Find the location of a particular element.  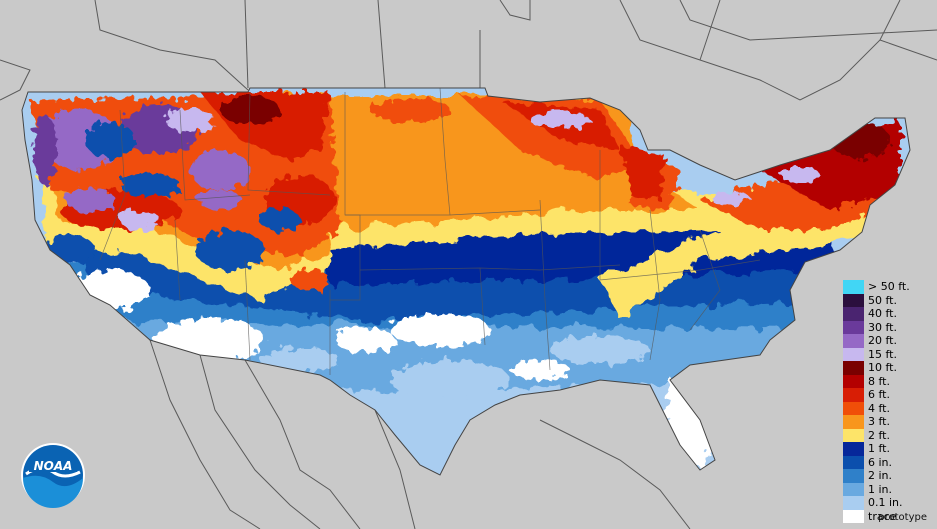

legend-label: 8 ft. is located at coordinates (879, 381).